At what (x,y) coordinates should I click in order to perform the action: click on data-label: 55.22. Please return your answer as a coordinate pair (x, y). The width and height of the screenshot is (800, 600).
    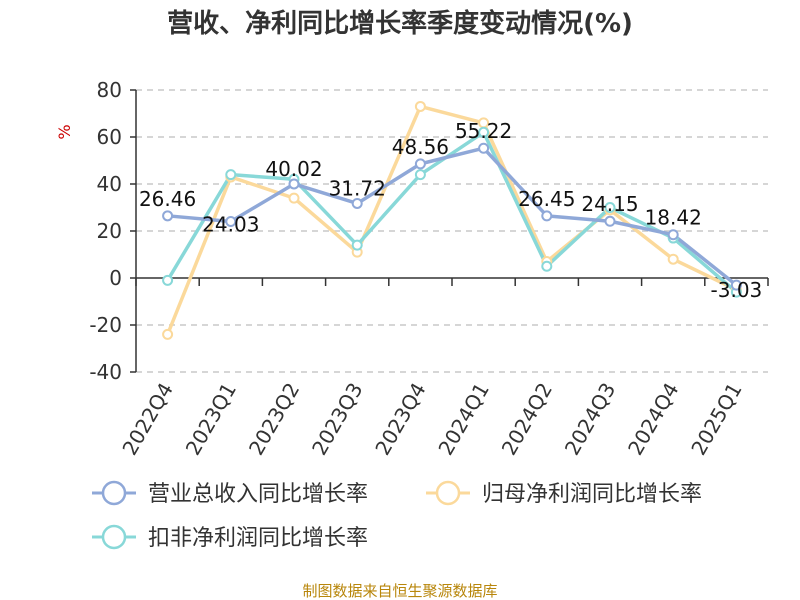
    Looking at the image, I should click on (483, 131).